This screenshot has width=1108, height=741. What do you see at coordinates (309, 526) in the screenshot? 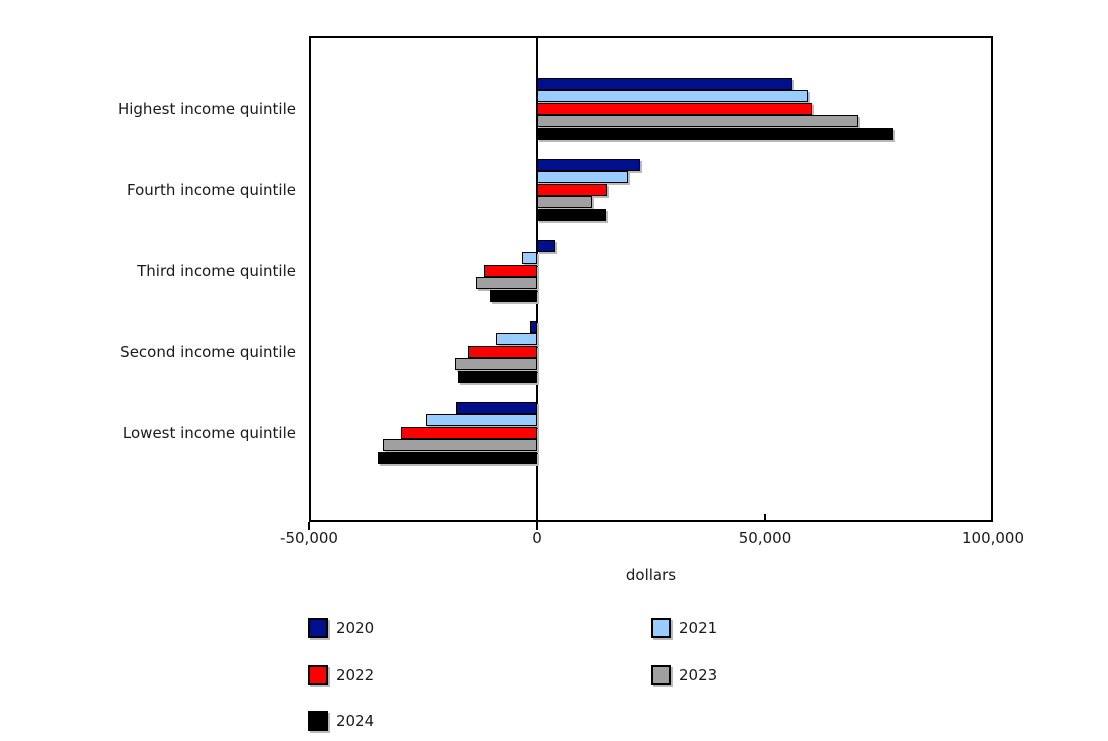
I see `x-tick-minus50000` at bounding box center [309, 526].